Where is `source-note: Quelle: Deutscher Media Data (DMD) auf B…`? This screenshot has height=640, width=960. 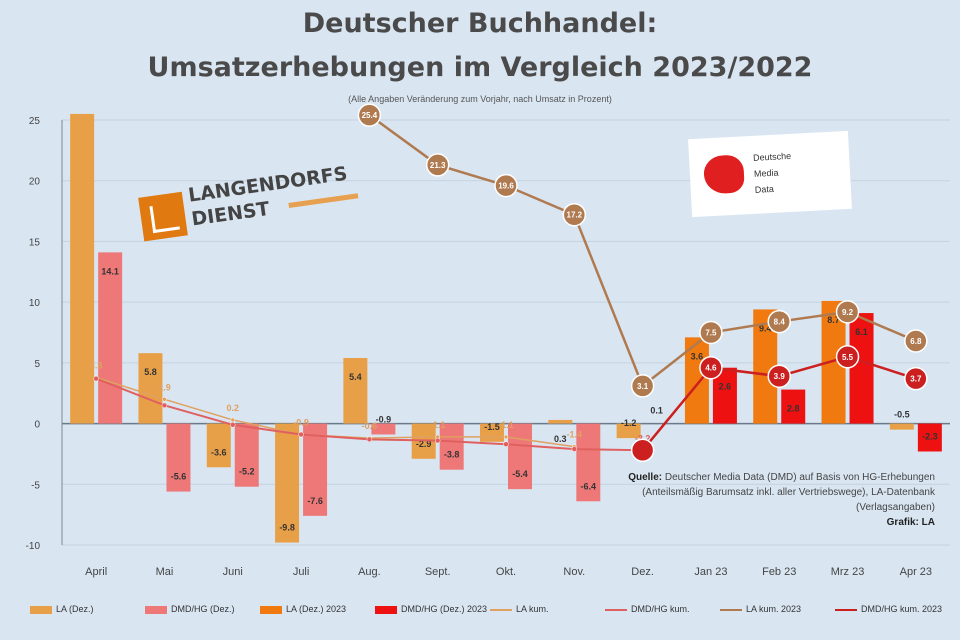 source-note: Quelle: Deutscher Media Data (DMD) auf B… is located at coordinates (770, 500).